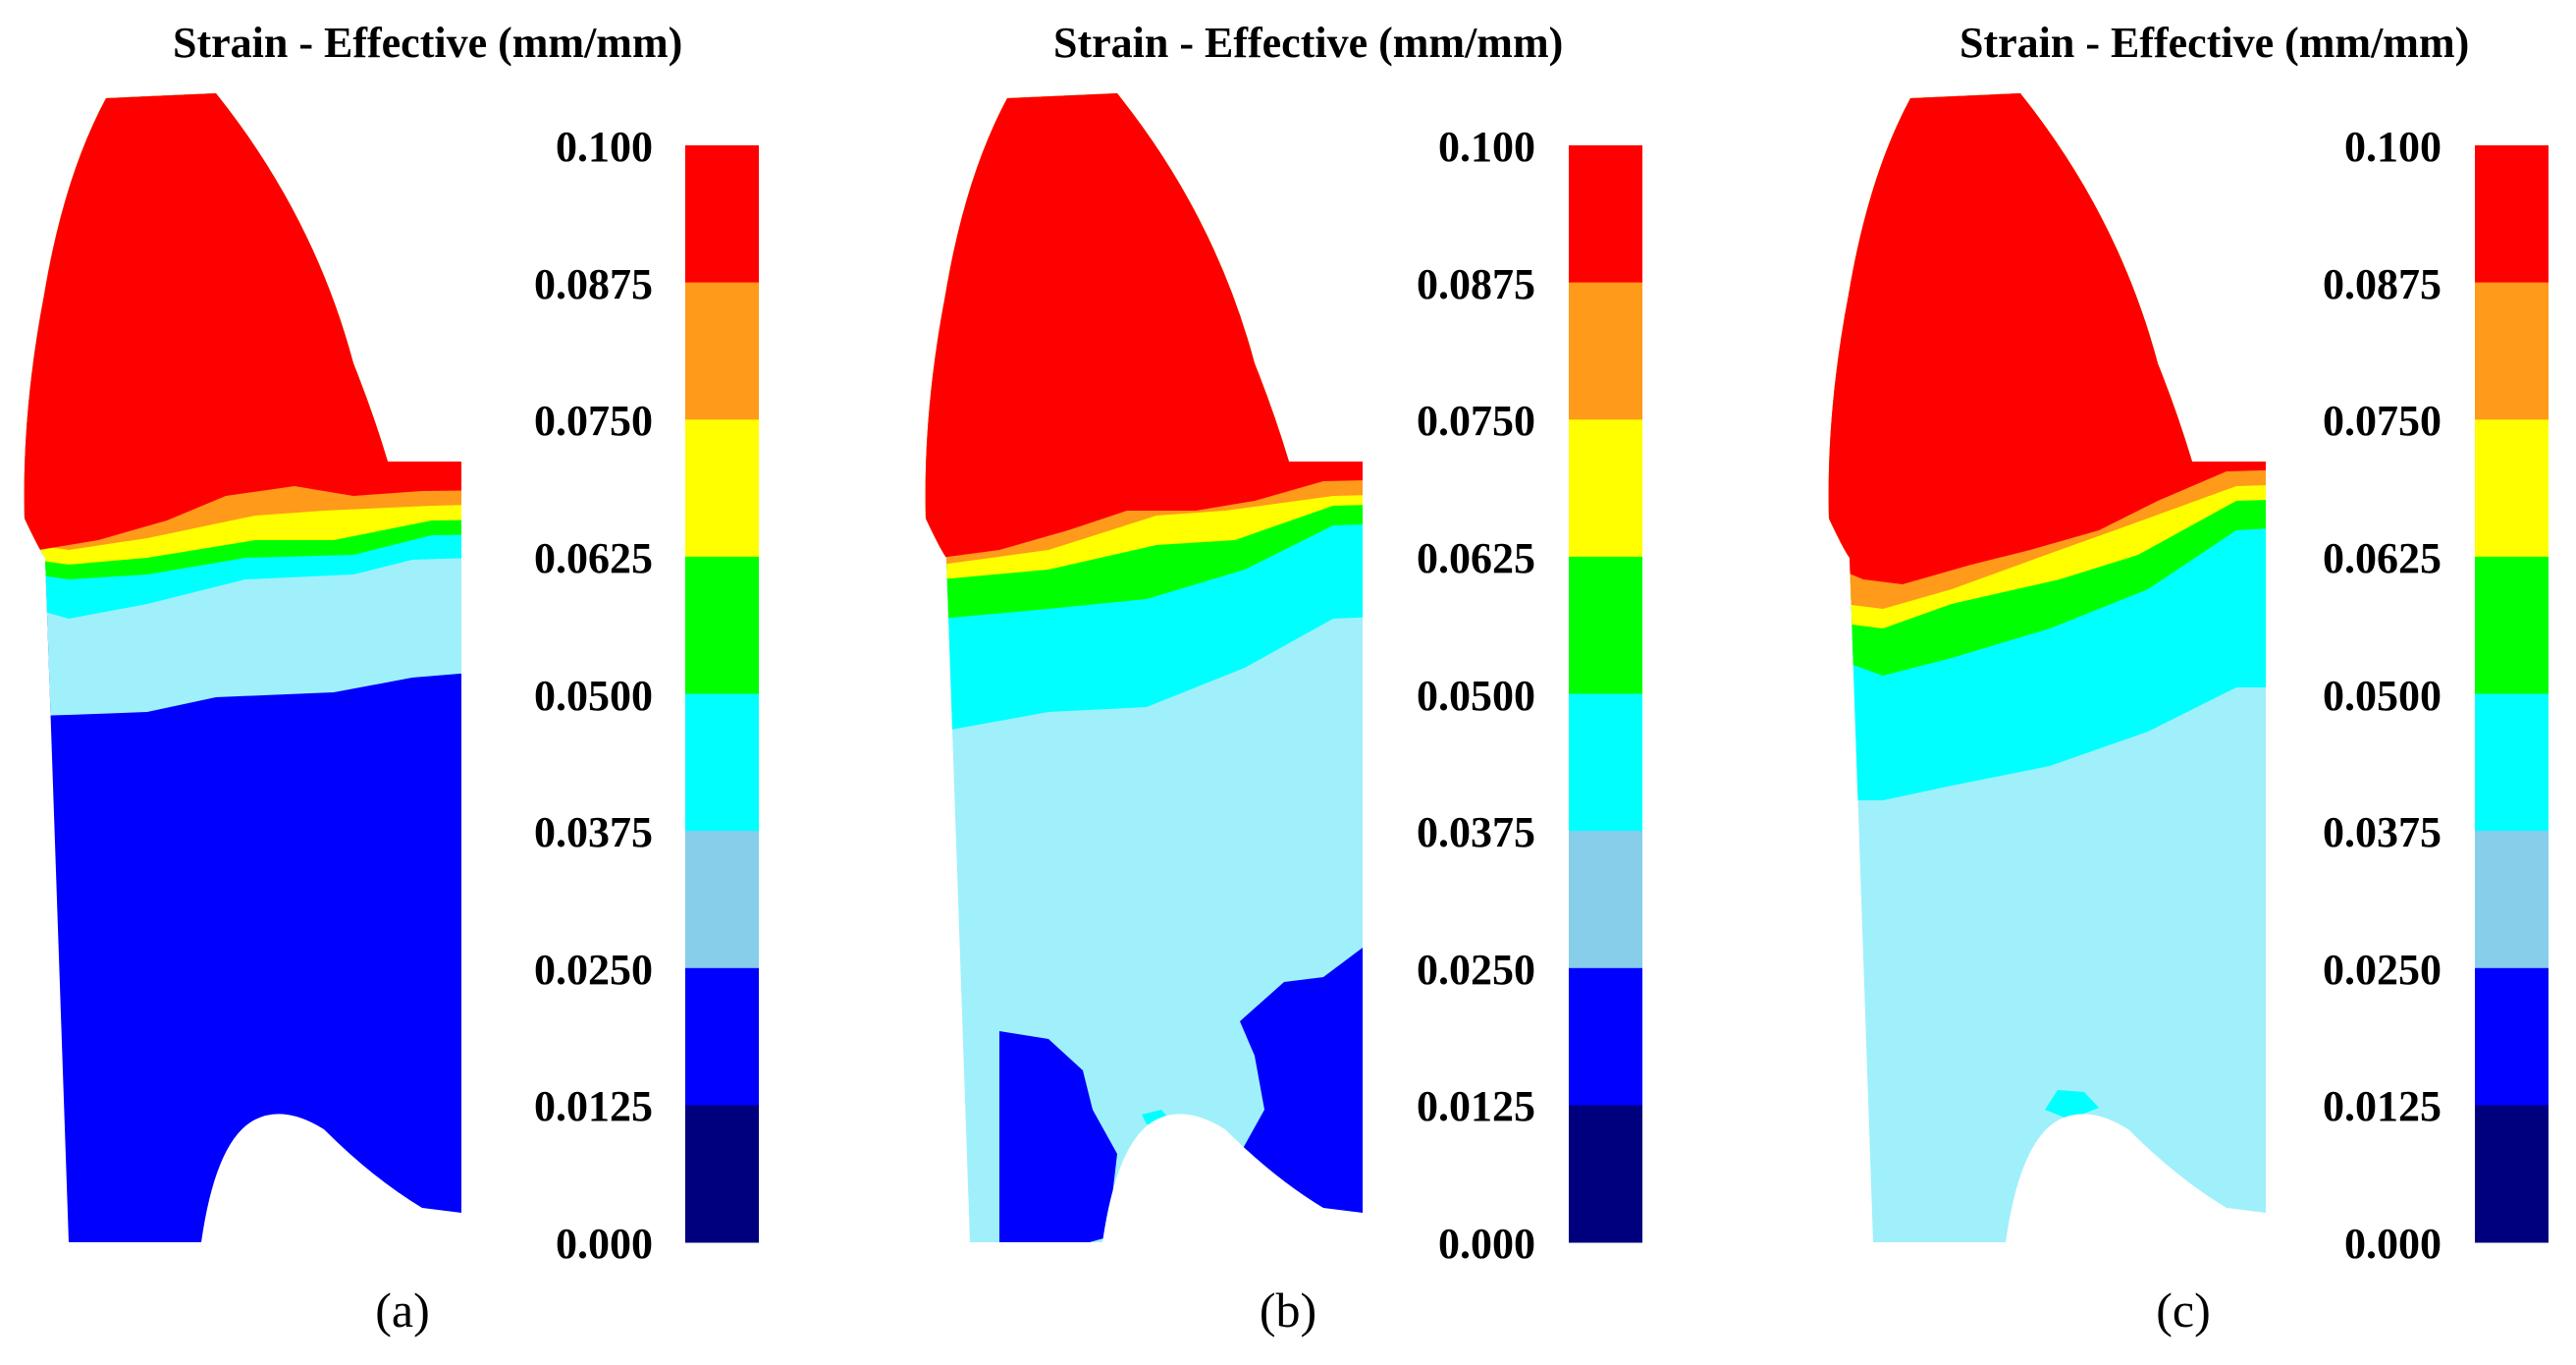 The image size is (2576, 1365). I want to click on colorbar-a-tick-5: 0.0375, so click(593, 832).